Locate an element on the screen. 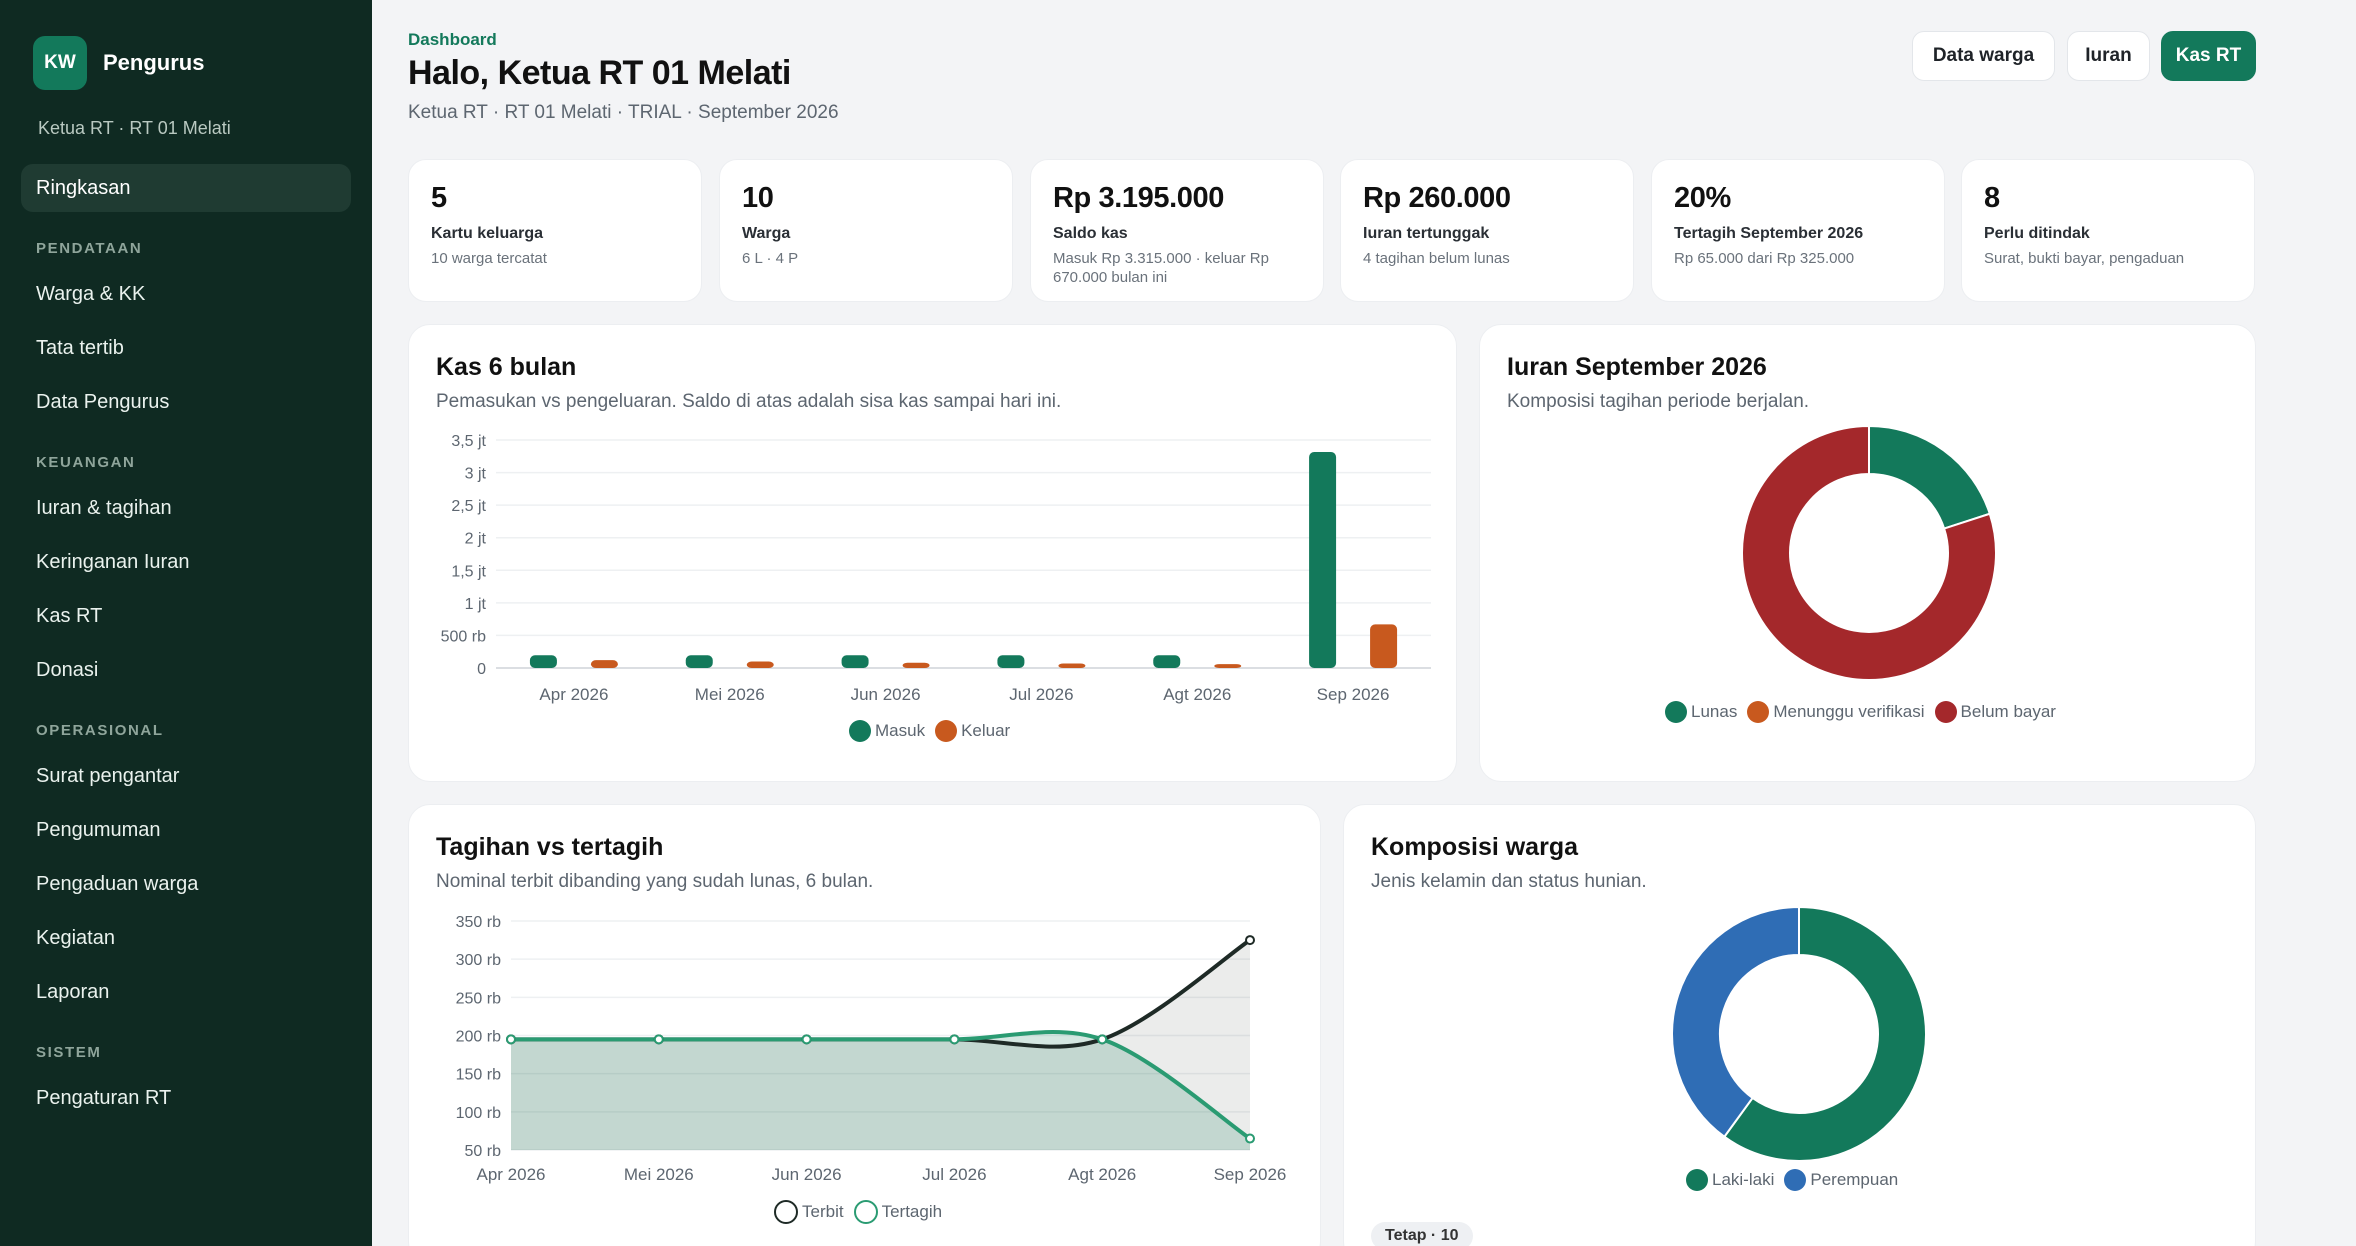 The image size is (2356, 1246). section-sistem: SISTEM is located at coordinates (69, 1052).